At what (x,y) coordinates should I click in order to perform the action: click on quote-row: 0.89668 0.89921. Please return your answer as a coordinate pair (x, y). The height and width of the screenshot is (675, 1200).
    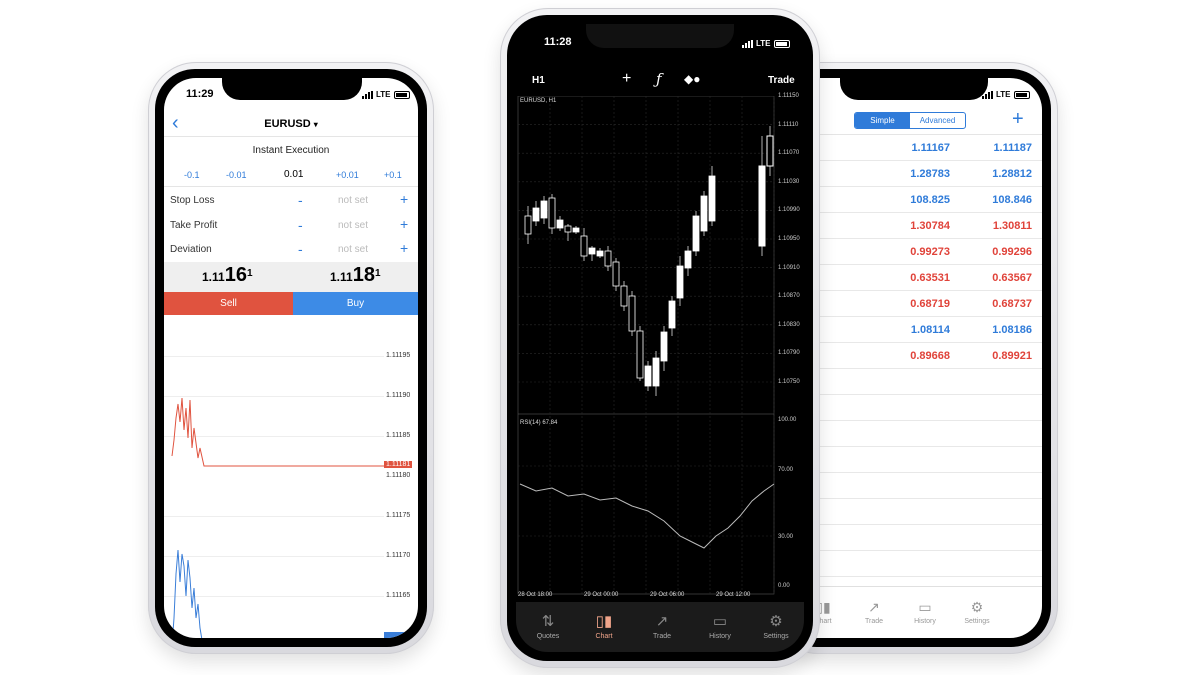
    Looking at the image, I should click on (914, 356).